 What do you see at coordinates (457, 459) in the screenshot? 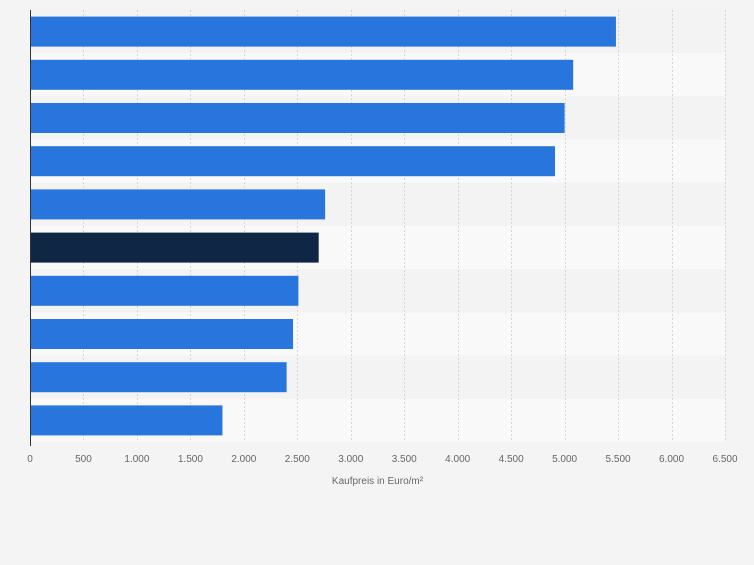
I see `x-tick-label: 4.000` at bounding box center [457, 459].